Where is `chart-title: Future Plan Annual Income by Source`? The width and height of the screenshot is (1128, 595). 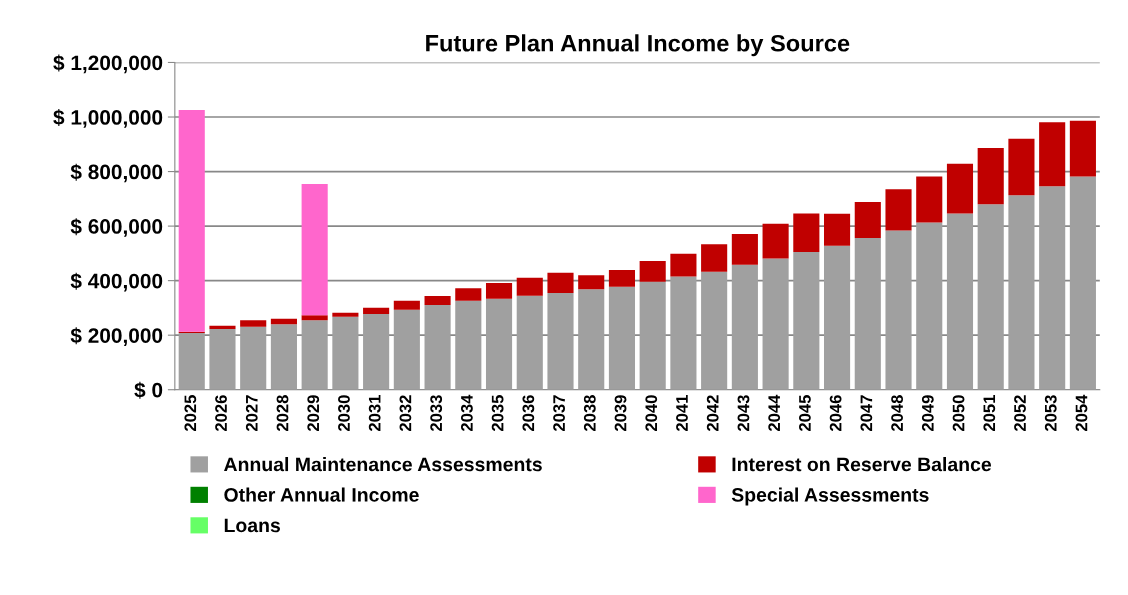
chart-title: Future Plan Annual Income by Source is located at coordinates (638, 45).